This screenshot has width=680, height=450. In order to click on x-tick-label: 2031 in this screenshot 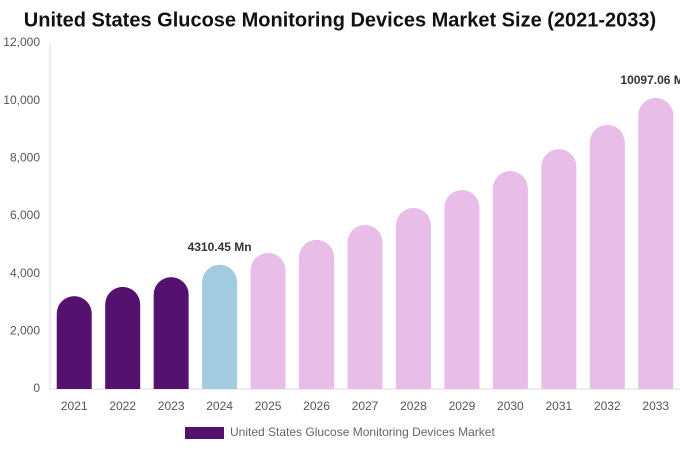, I will do `click(558, 406)`.